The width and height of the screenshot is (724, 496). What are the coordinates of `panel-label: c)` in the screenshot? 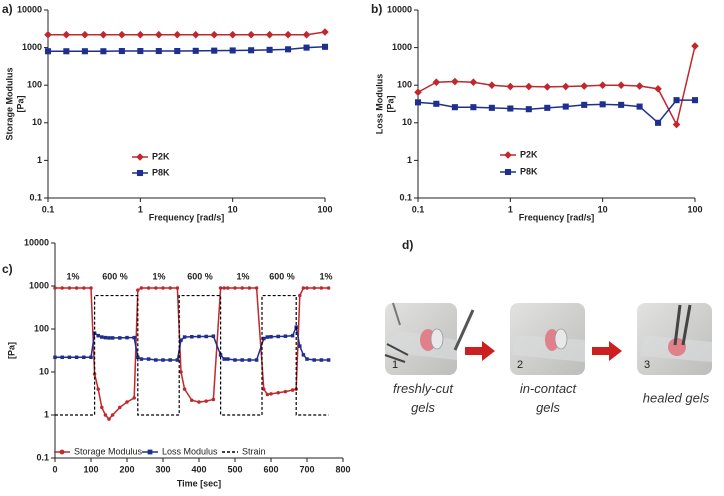 It's located at (7, 269).